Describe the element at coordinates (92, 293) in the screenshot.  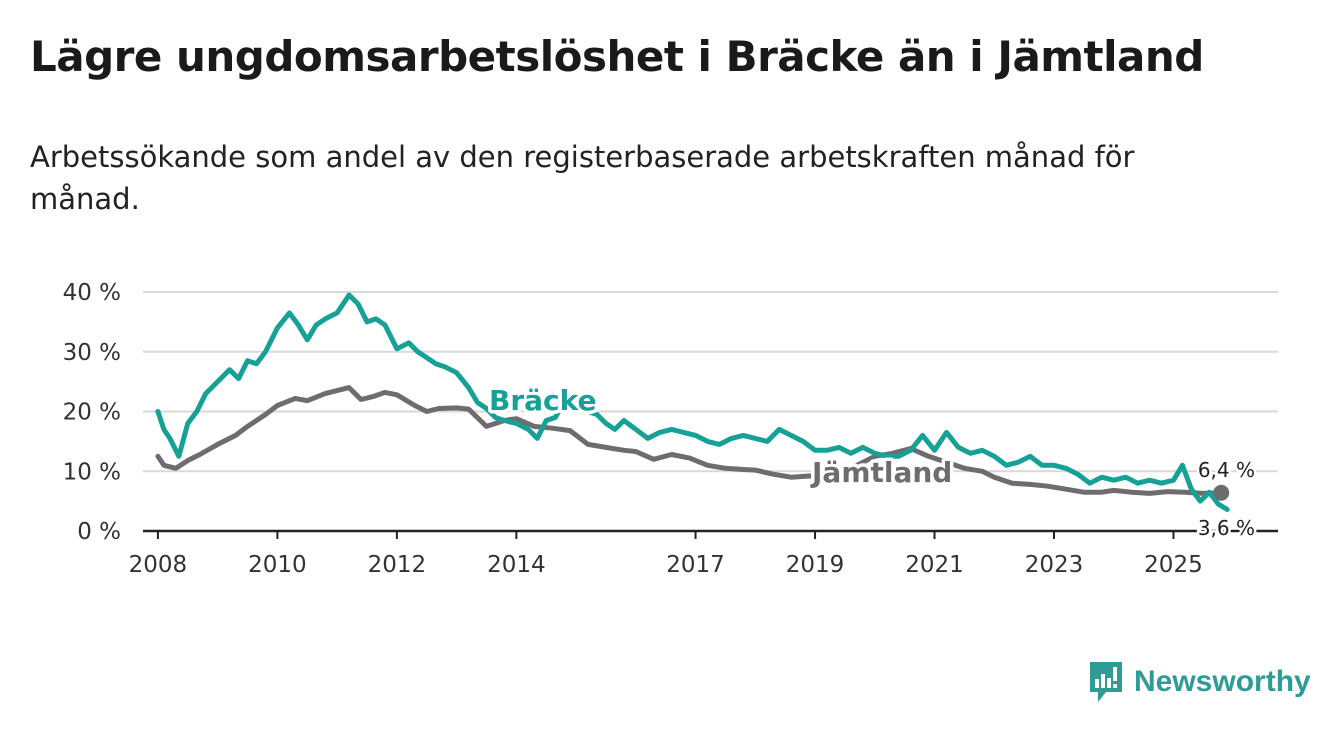
I see `y-tick-label: 40 %` at that location.